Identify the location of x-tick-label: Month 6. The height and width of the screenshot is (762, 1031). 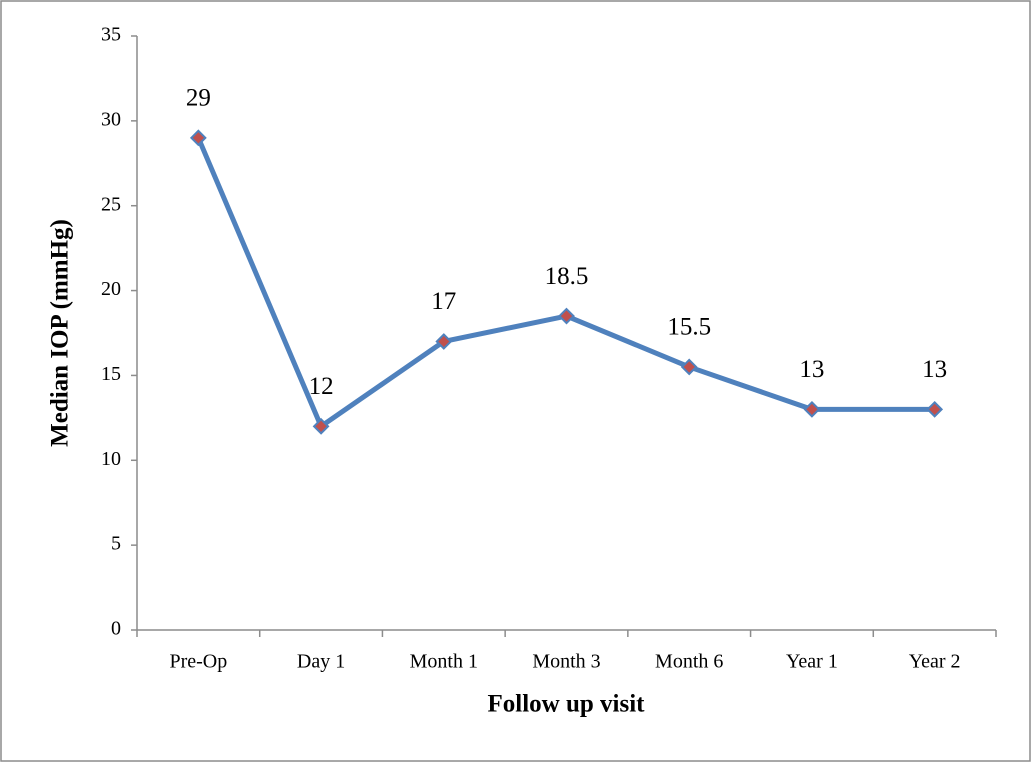
(689, 662).